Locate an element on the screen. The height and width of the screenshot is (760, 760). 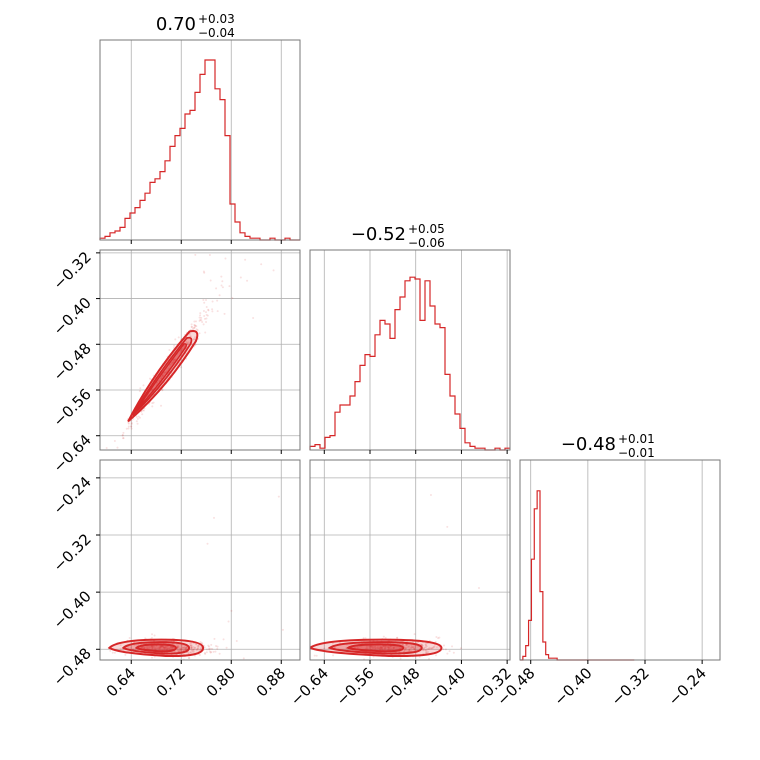
x-tick-label: −0.40 is located at coordinates (446, 686).